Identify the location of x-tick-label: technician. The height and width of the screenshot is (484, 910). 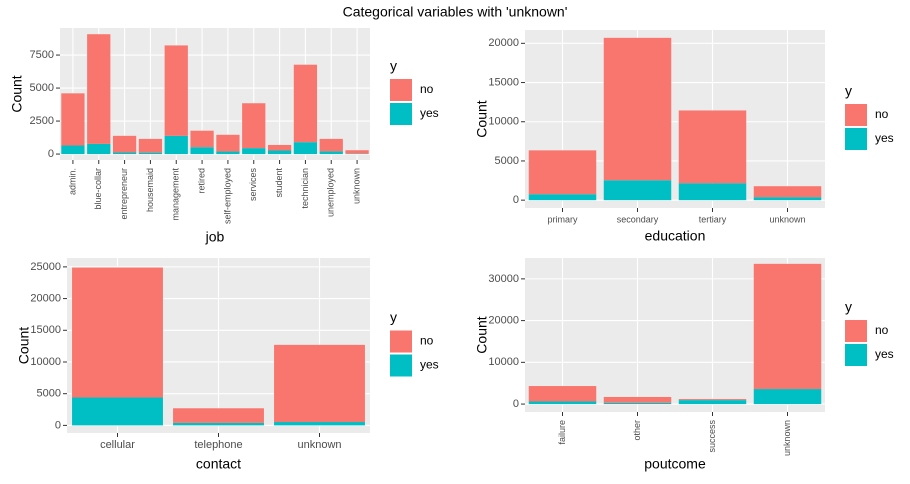
(305, 188).